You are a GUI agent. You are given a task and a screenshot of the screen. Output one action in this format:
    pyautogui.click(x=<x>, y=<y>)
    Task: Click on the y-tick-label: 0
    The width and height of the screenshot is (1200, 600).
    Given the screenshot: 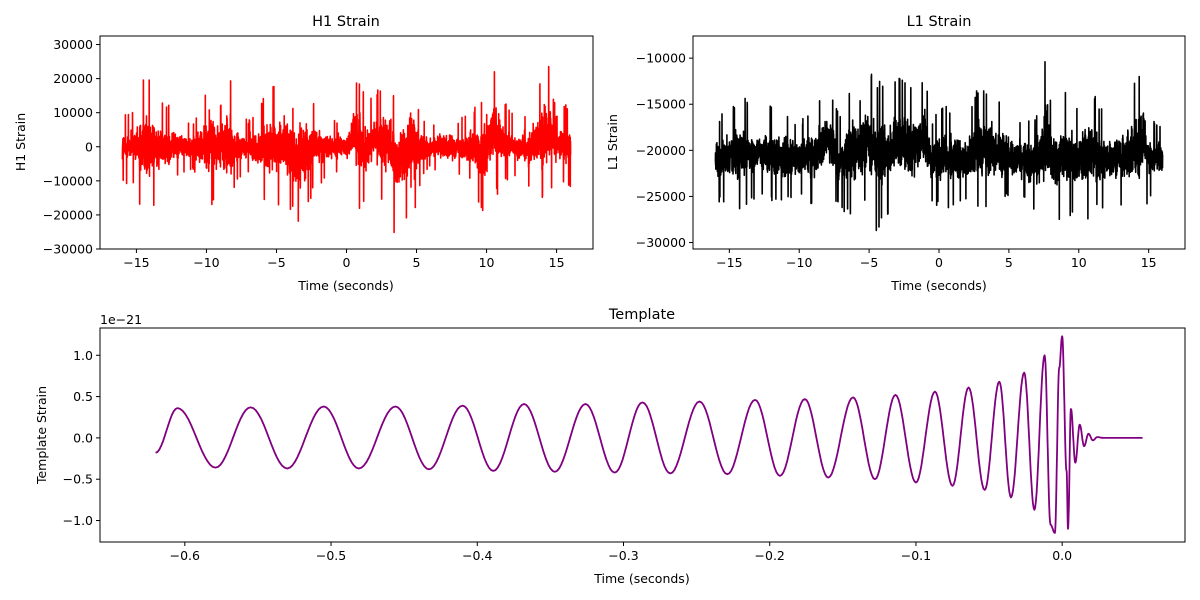 What is the action you would take?
    pyautogui.click(x=89, y=146)
    